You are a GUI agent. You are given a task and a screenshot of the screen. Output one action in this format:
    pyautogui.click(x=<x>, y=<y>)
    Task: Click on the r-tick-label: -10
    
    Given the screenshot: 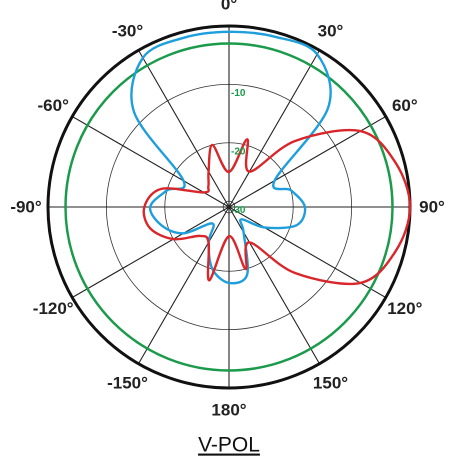 What is the action you would take?
    pyautogui.click(x=238, y=93)
    